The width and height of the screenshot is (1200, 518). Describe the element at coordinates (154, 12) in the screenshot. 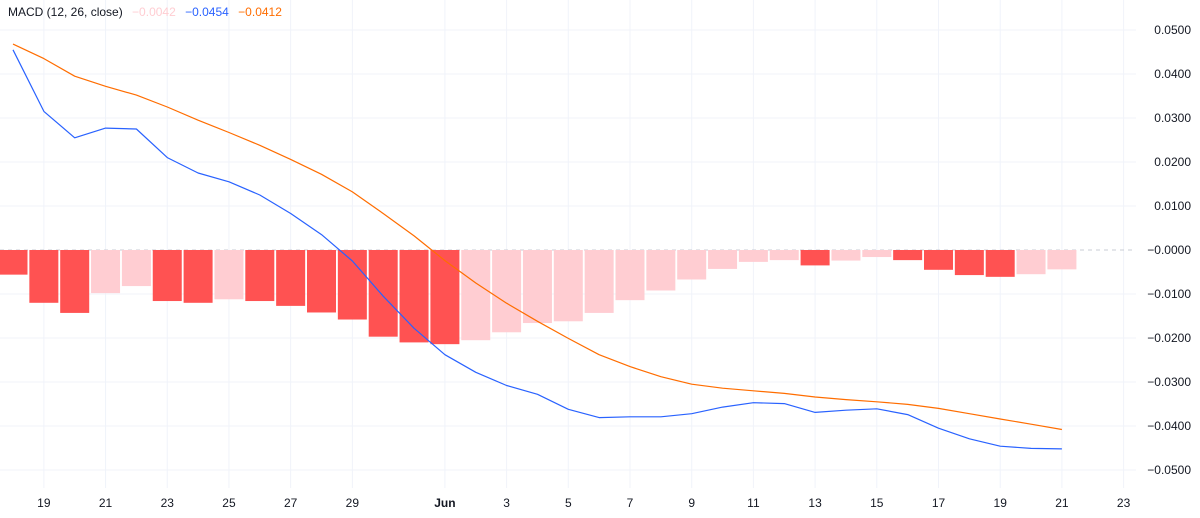

I see `histogram-value: −0.0042` at that location.